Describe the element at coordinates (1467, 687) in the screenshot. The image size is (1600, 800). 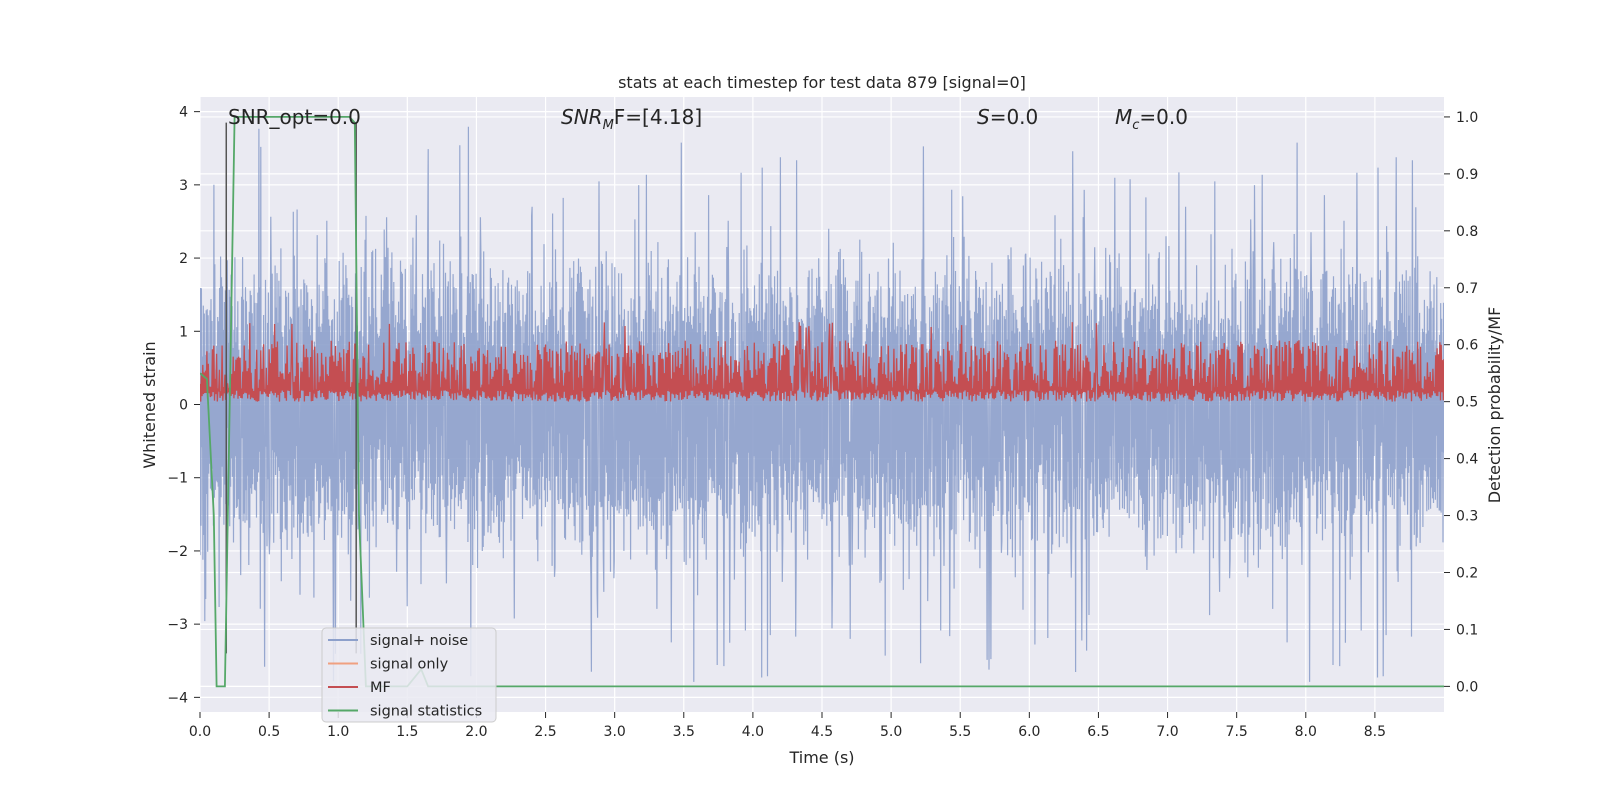
I see `y-right-tick-label: 0.0` at that location.